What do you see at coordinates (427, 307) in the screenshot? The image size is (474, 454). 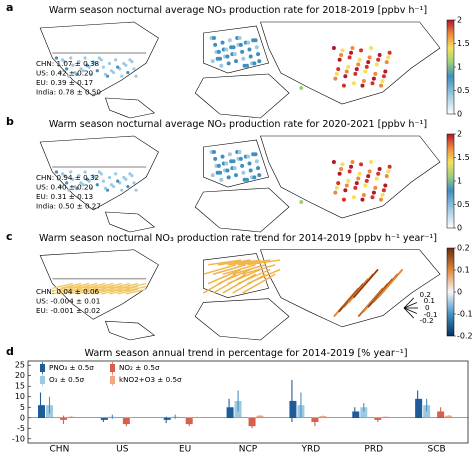 I see `arrow-key-label: 0` at bounding box center [427, 307].